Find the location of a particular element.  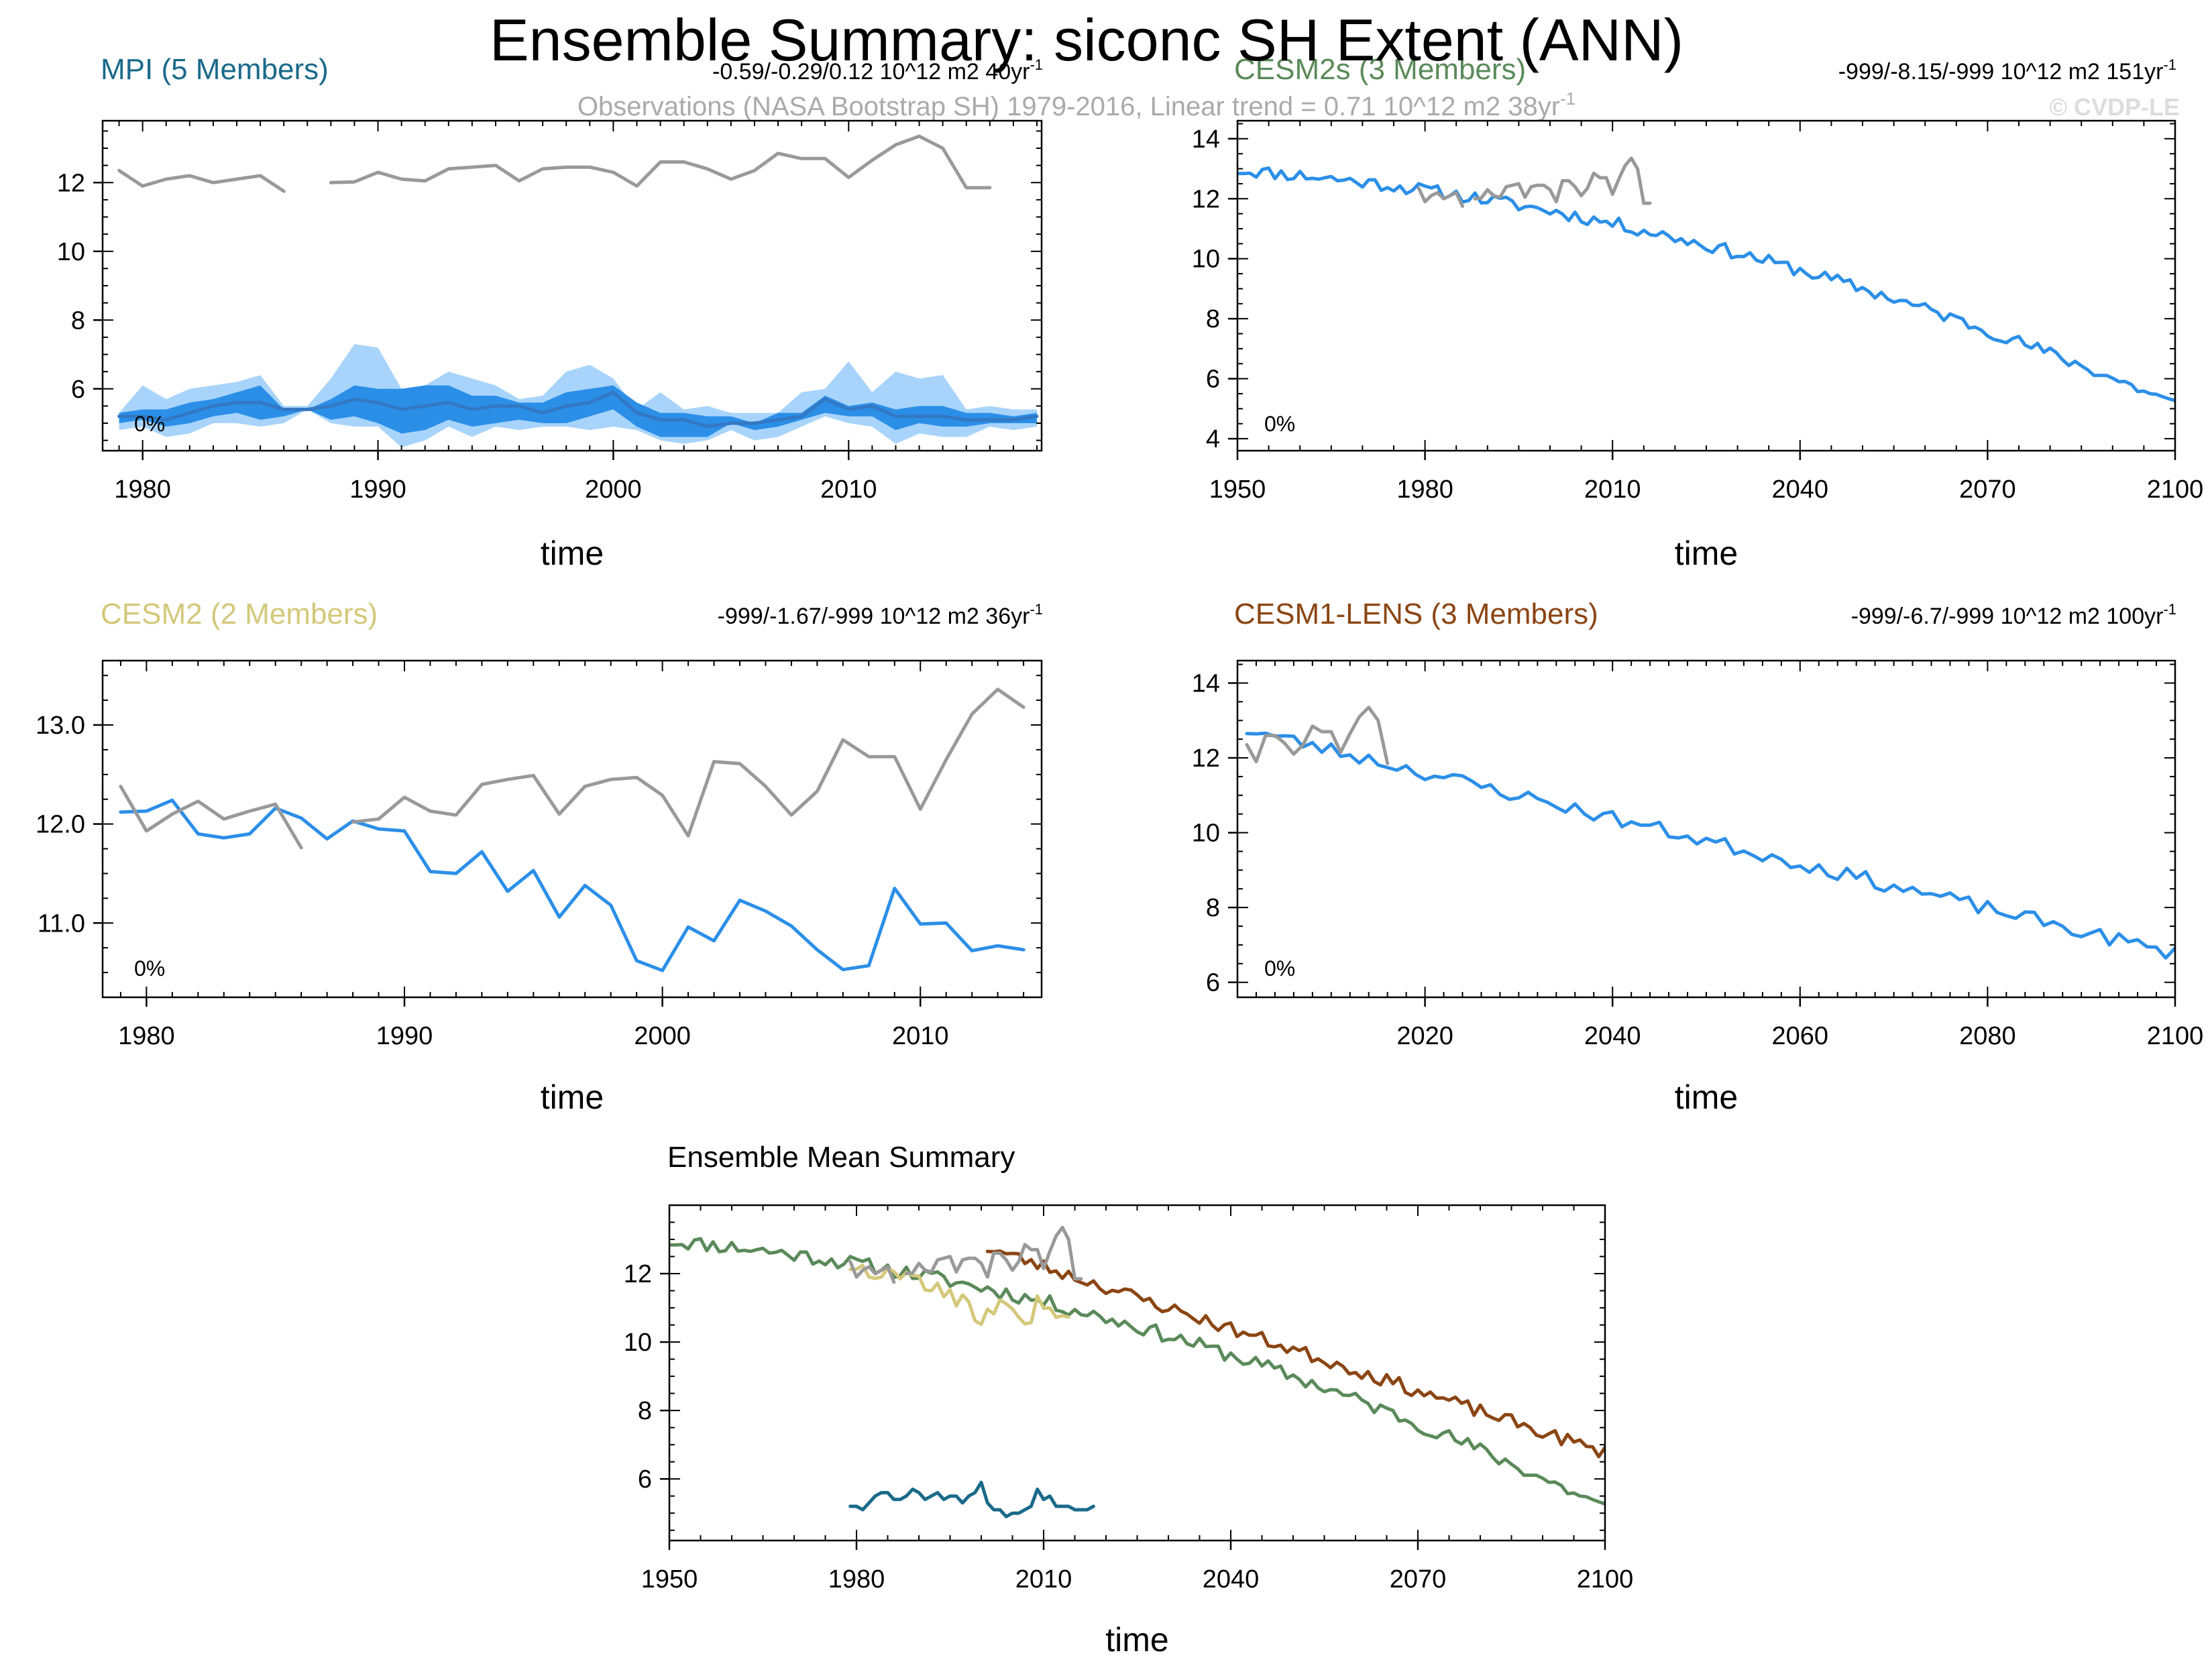

panel-trend-cesm1: -999/-6.7/-999 10^12 m2 100yr-1 is located at coordinates (2013, 615).